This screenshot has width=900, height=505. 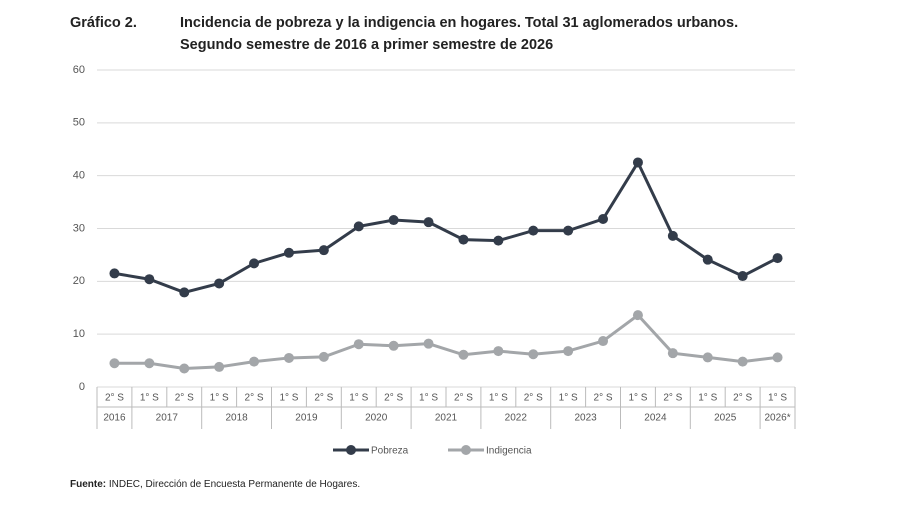 I want to click on x-group-label: 2016, so click(x=114, y=418).